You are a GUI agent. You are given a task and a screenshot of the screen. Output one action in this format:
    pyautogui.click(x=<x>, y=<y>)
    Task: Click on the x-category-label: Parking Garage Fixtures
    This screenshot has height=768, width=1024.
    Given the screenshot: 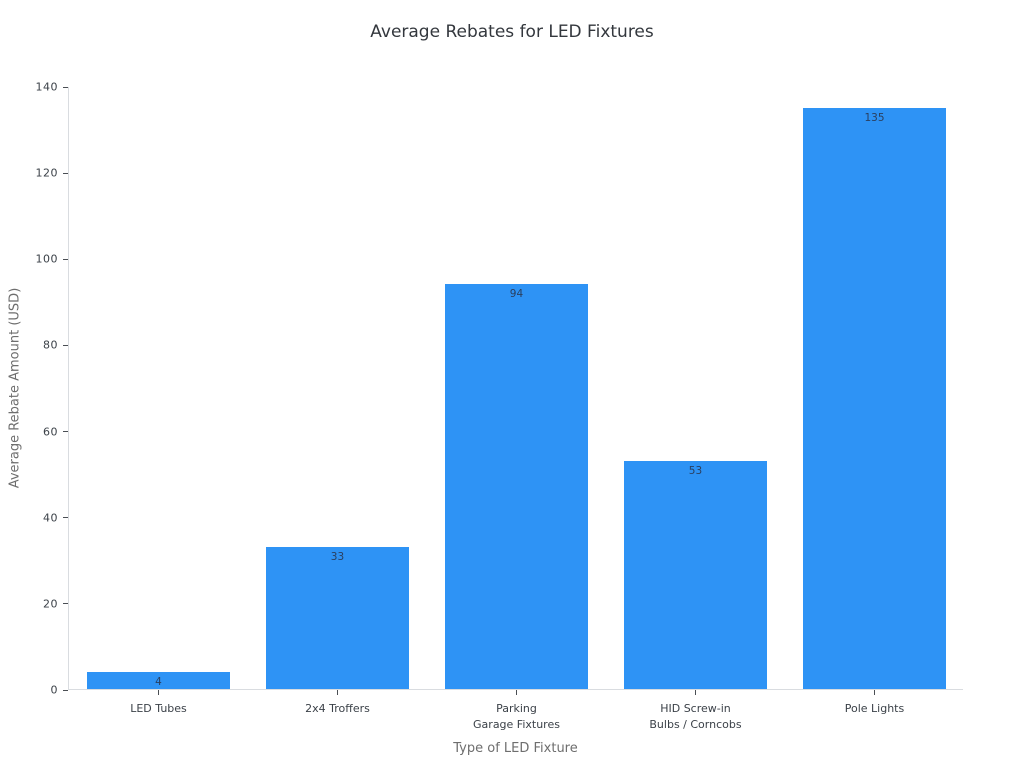 What is the action you would take?
    pyautogui.click(x=516, y=716)
    